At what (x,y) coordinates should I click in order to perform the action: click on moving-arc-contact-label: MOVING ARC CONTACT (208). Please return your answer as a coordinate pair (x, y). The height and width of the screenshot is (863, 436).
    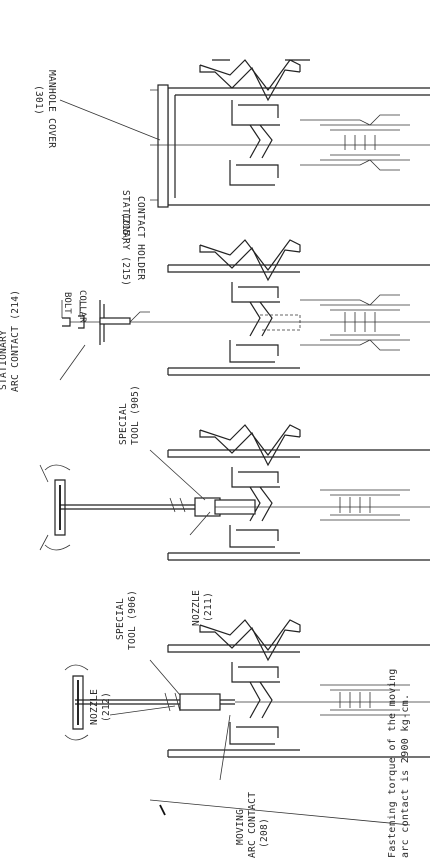
    Looking at the image, I should click on (252, 825).